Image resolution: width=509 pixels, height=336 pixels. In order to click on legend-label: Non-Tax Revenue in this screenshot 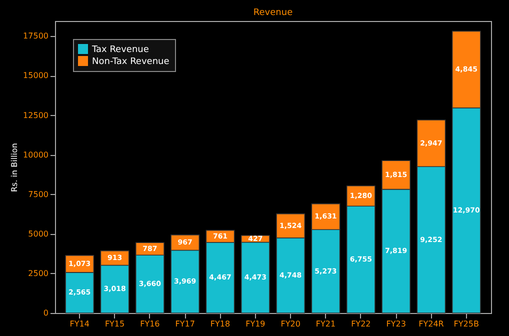, I will do `click(131, 62)`.